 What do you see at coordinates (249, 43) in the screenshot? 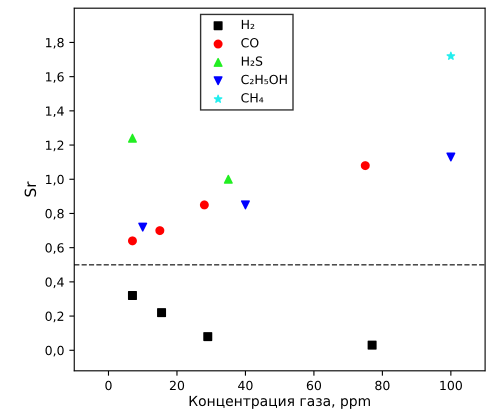
I see `legend-label: CO` at bounding box center [249, 43].